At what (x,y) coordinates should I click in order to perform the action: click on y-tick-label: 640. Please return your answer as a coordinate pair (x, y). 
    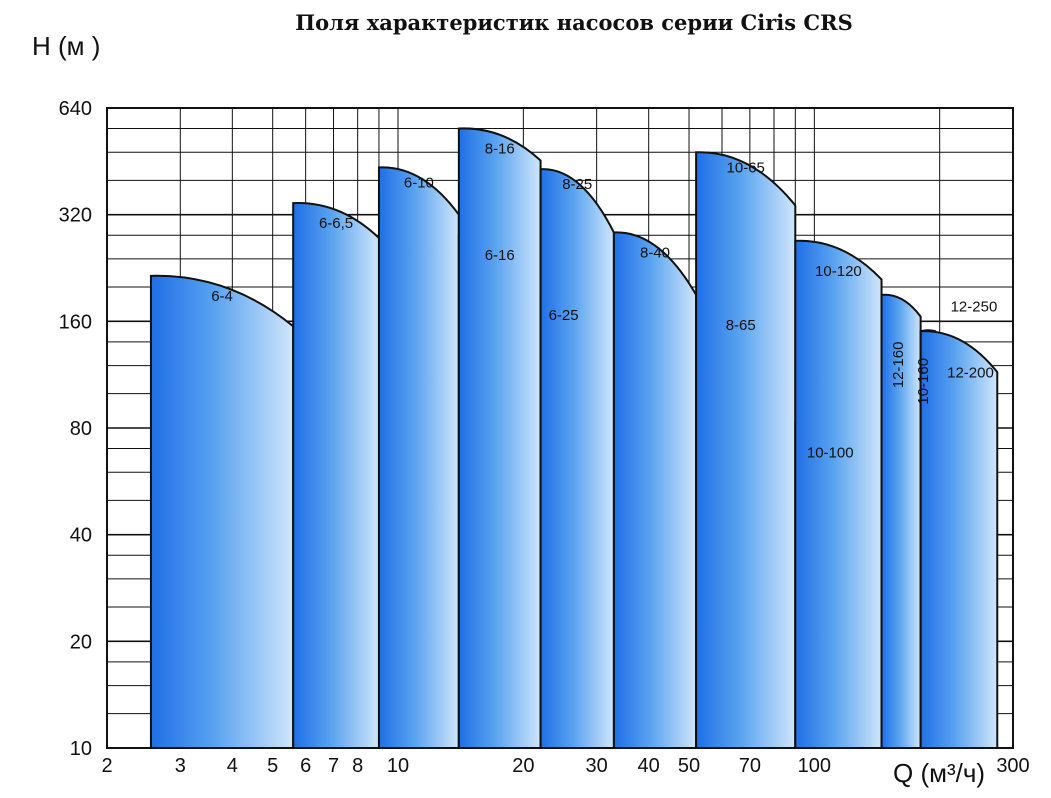
    Looking at the image, I should click on (75, 109).